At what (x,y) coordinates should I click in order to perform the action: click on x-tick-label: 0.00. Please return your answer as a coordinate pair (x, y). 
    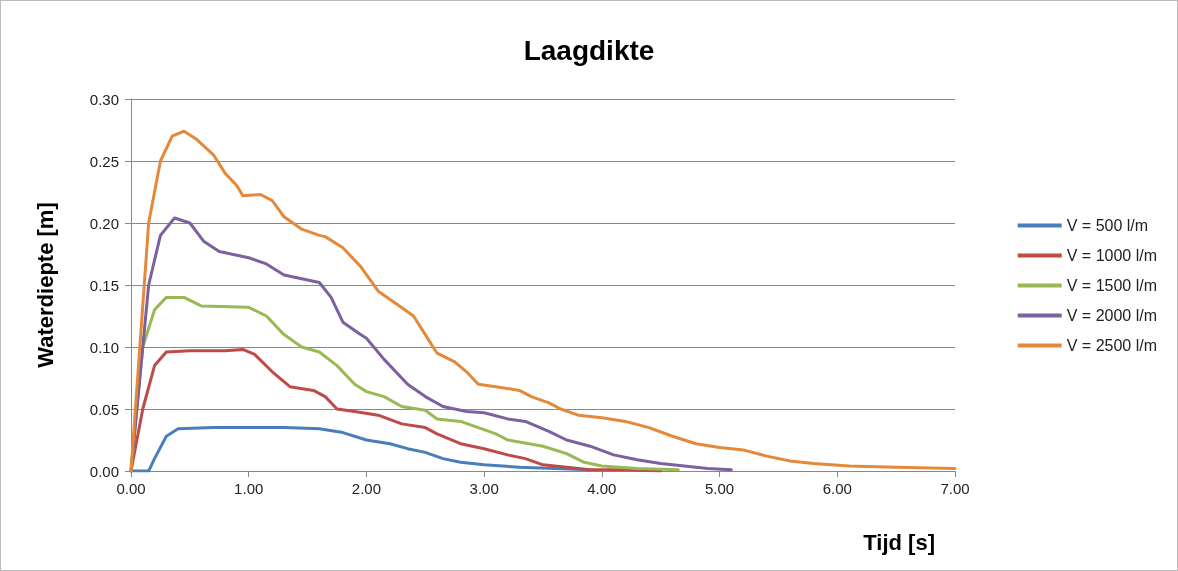
    Looking at the image, I should click on (131, 488).